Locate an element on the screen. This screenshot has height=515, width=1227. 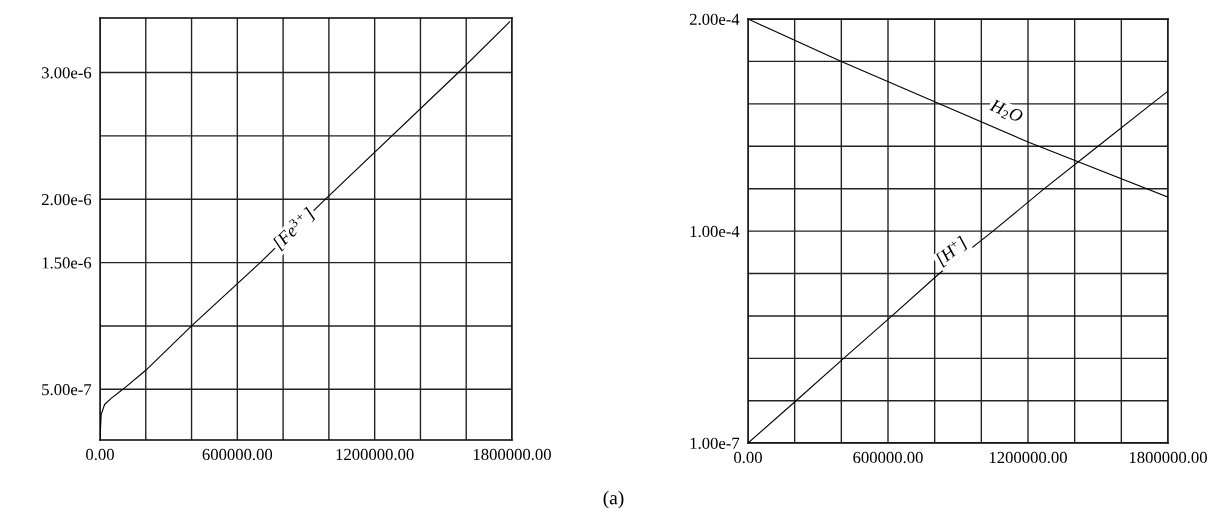
y-tick-label: 2.00e-6 is located at coordinates (66, 199).